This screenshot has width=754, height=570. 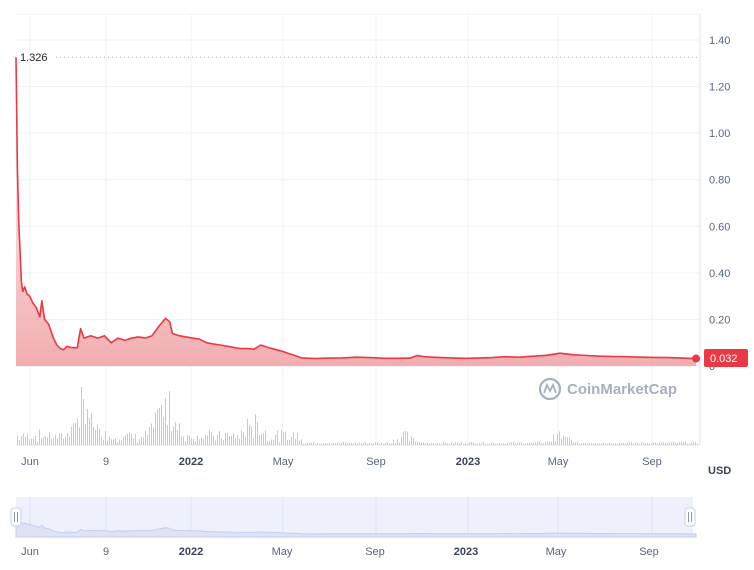 I want to click on y-tick-label: 0.40, so click(x=719, y=274).